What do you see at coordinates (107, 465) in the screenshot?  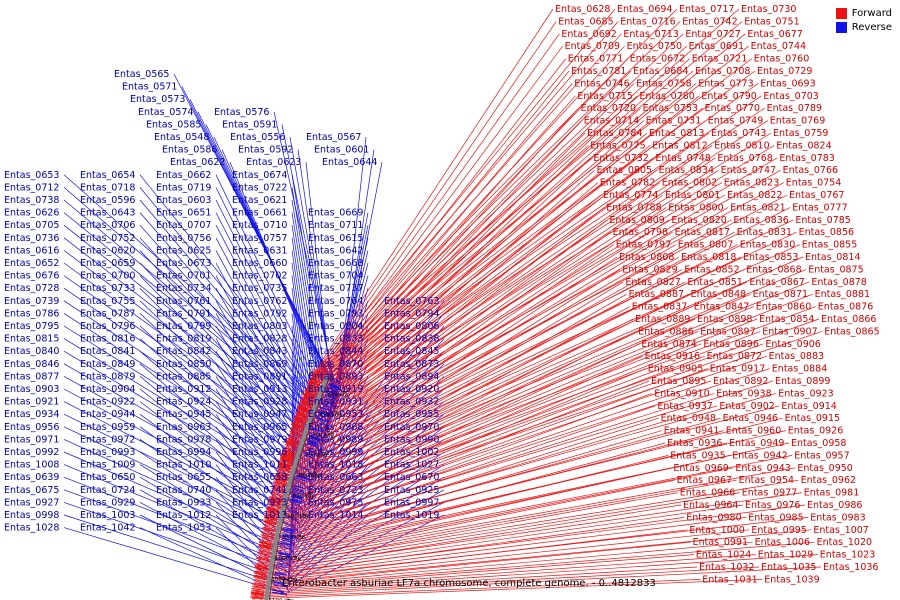 I see `reverse-gene-label: Entas_1009` at bounding box center [107, 465].